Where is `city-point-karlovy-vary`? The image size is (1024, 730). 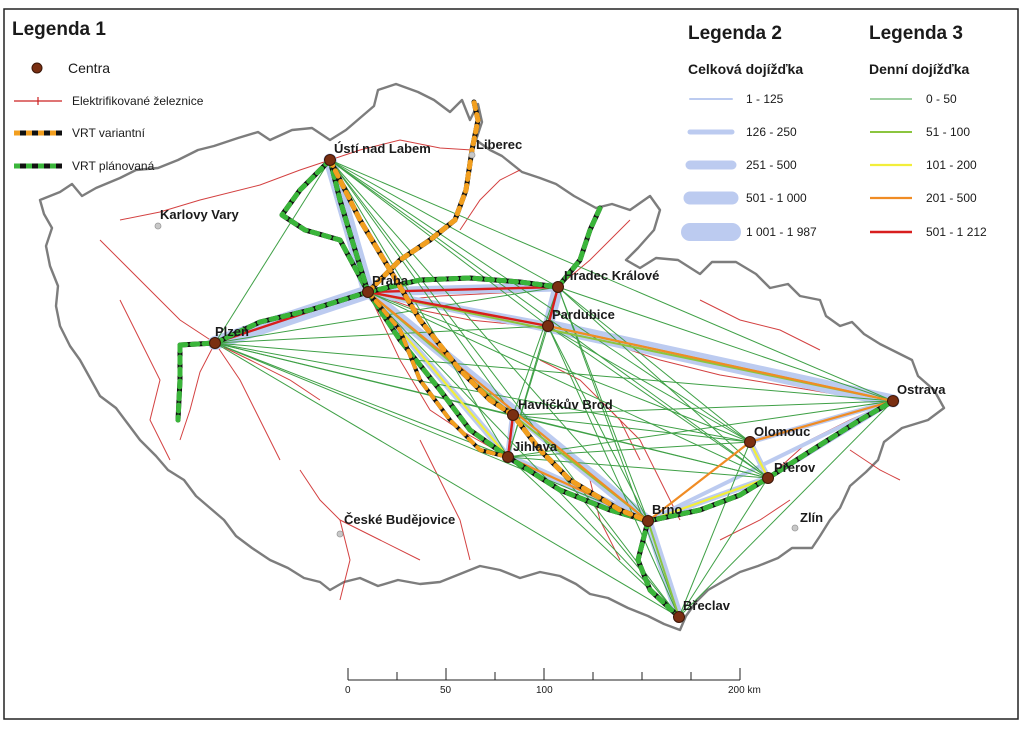 city-point-karlovy-vary is located at coordinates (158, 226).